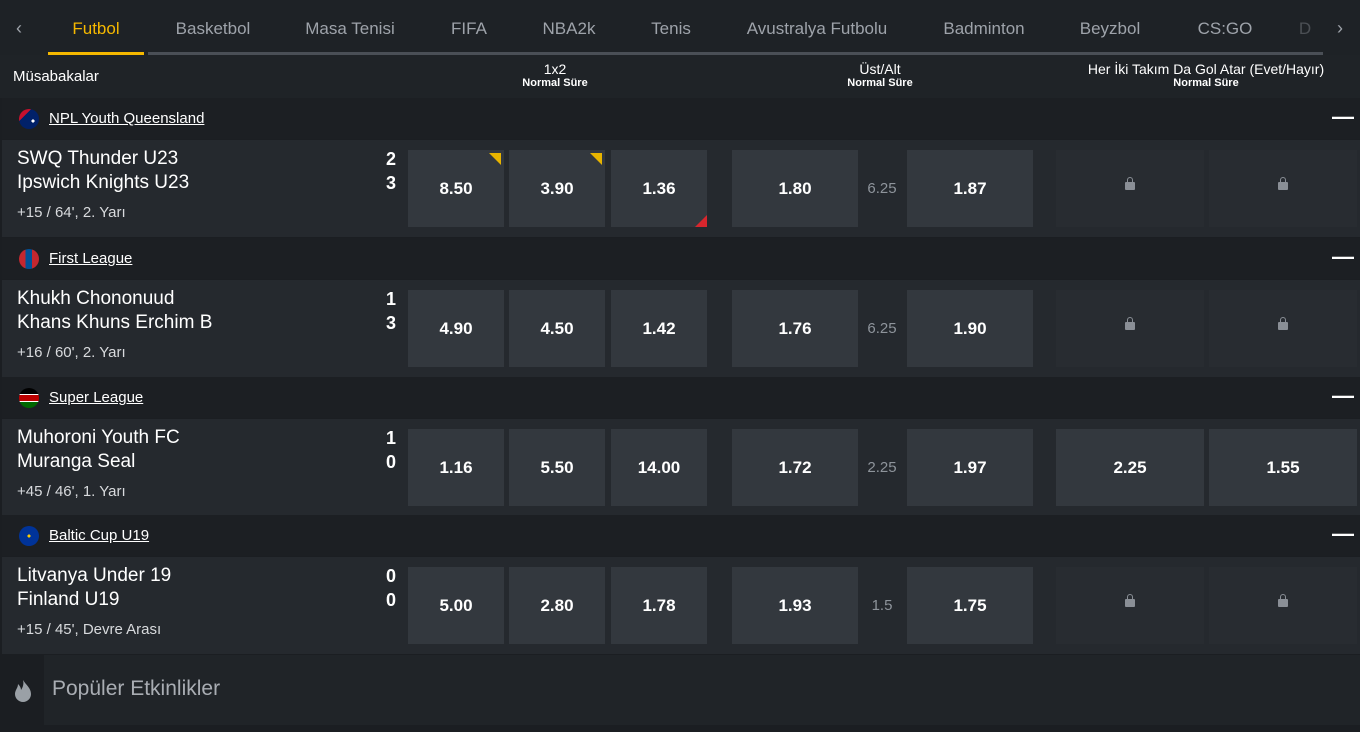  Describe the element at coordinates (76, 461) in the screenshot. I see `away-team: Muranga Seal` at that location.